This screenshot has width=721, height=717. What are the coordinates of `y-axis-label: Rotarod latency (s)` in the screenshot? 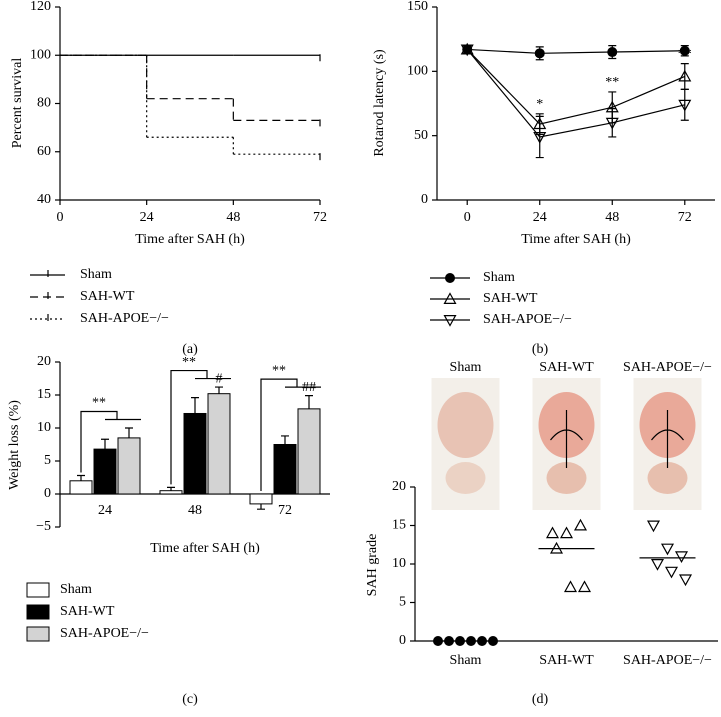 It's located at (379, 103).